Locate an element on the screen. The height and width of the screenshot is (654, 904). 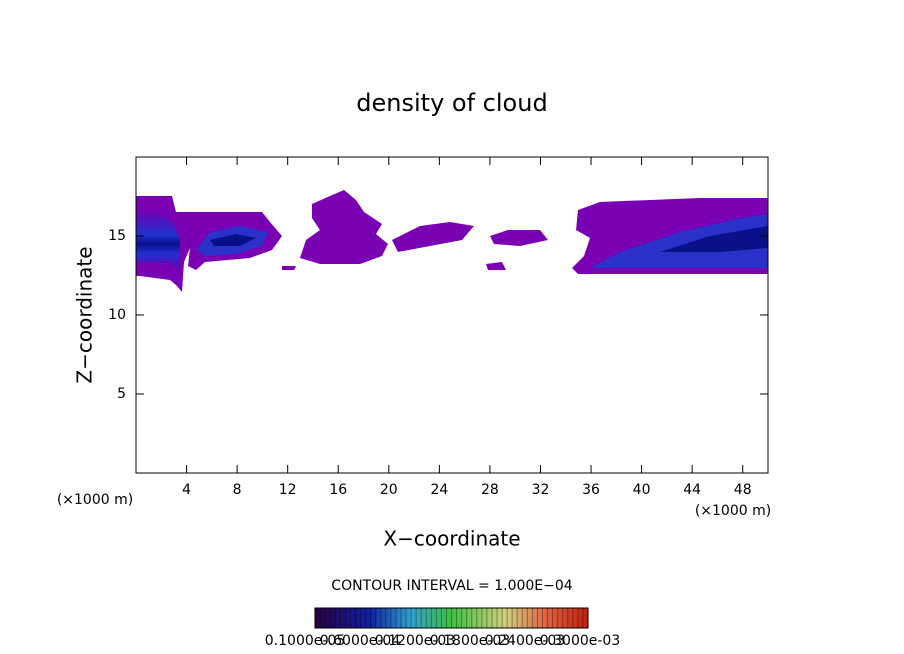
y-unit-label: (×1000 m) is located at coordinates (95, 500).